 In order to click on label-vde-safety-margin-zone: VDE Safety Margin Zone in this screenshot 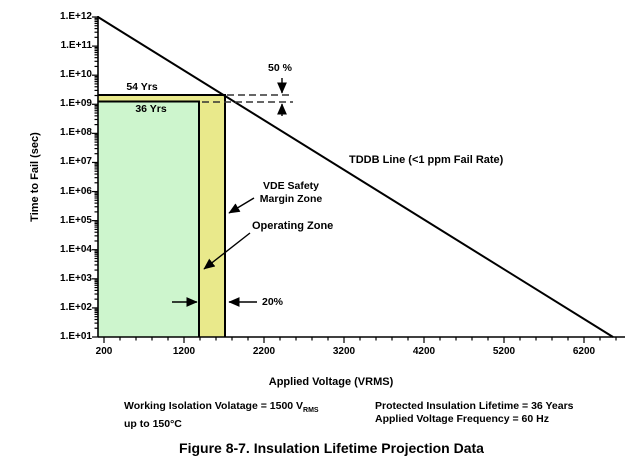, I will do `click(291, 192)`.